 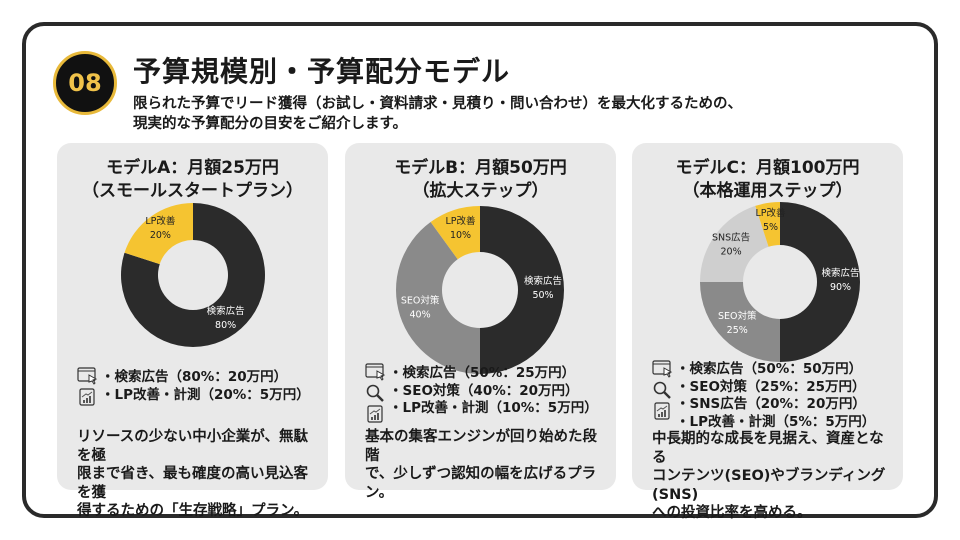 What do you see at coordinates (481, 483) in the screenshot?
I see `description-line: で、少しずつ認知の幅を広げるプラン。` at bounding box center [481, 483].